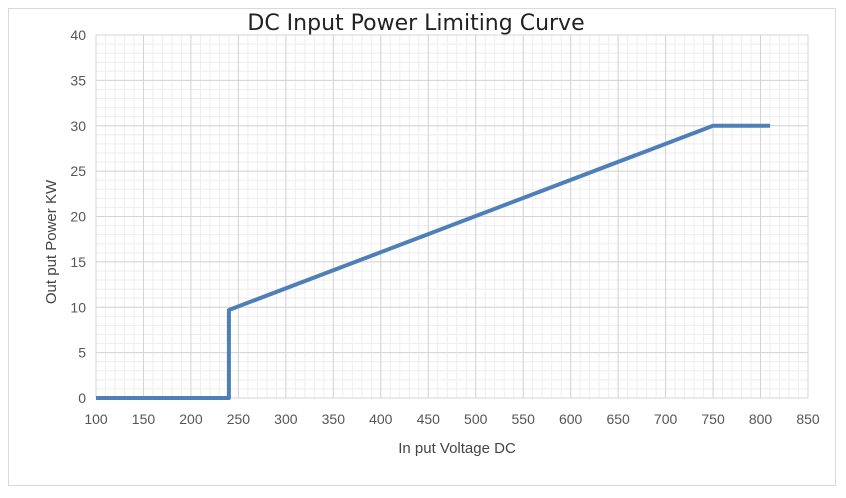 This screenshot has height=498, width=846. Describe the element at coordinates (808, 419) in the screenshot. I see `x-tick-label: 850` at that location.